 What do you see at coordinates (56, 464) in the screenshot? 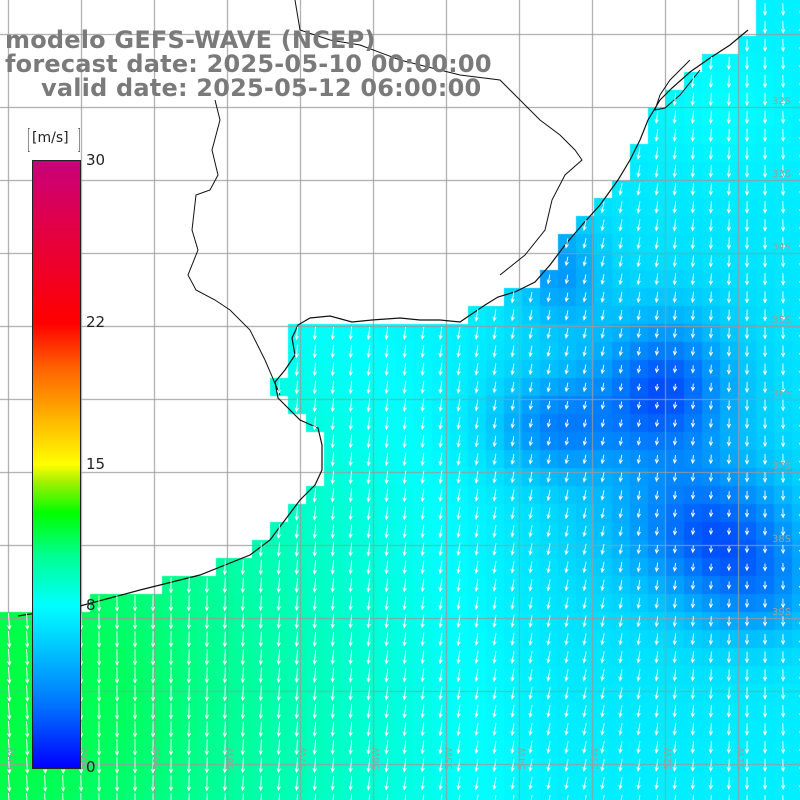
I see `colorbar` at bounding box center [56, 464].